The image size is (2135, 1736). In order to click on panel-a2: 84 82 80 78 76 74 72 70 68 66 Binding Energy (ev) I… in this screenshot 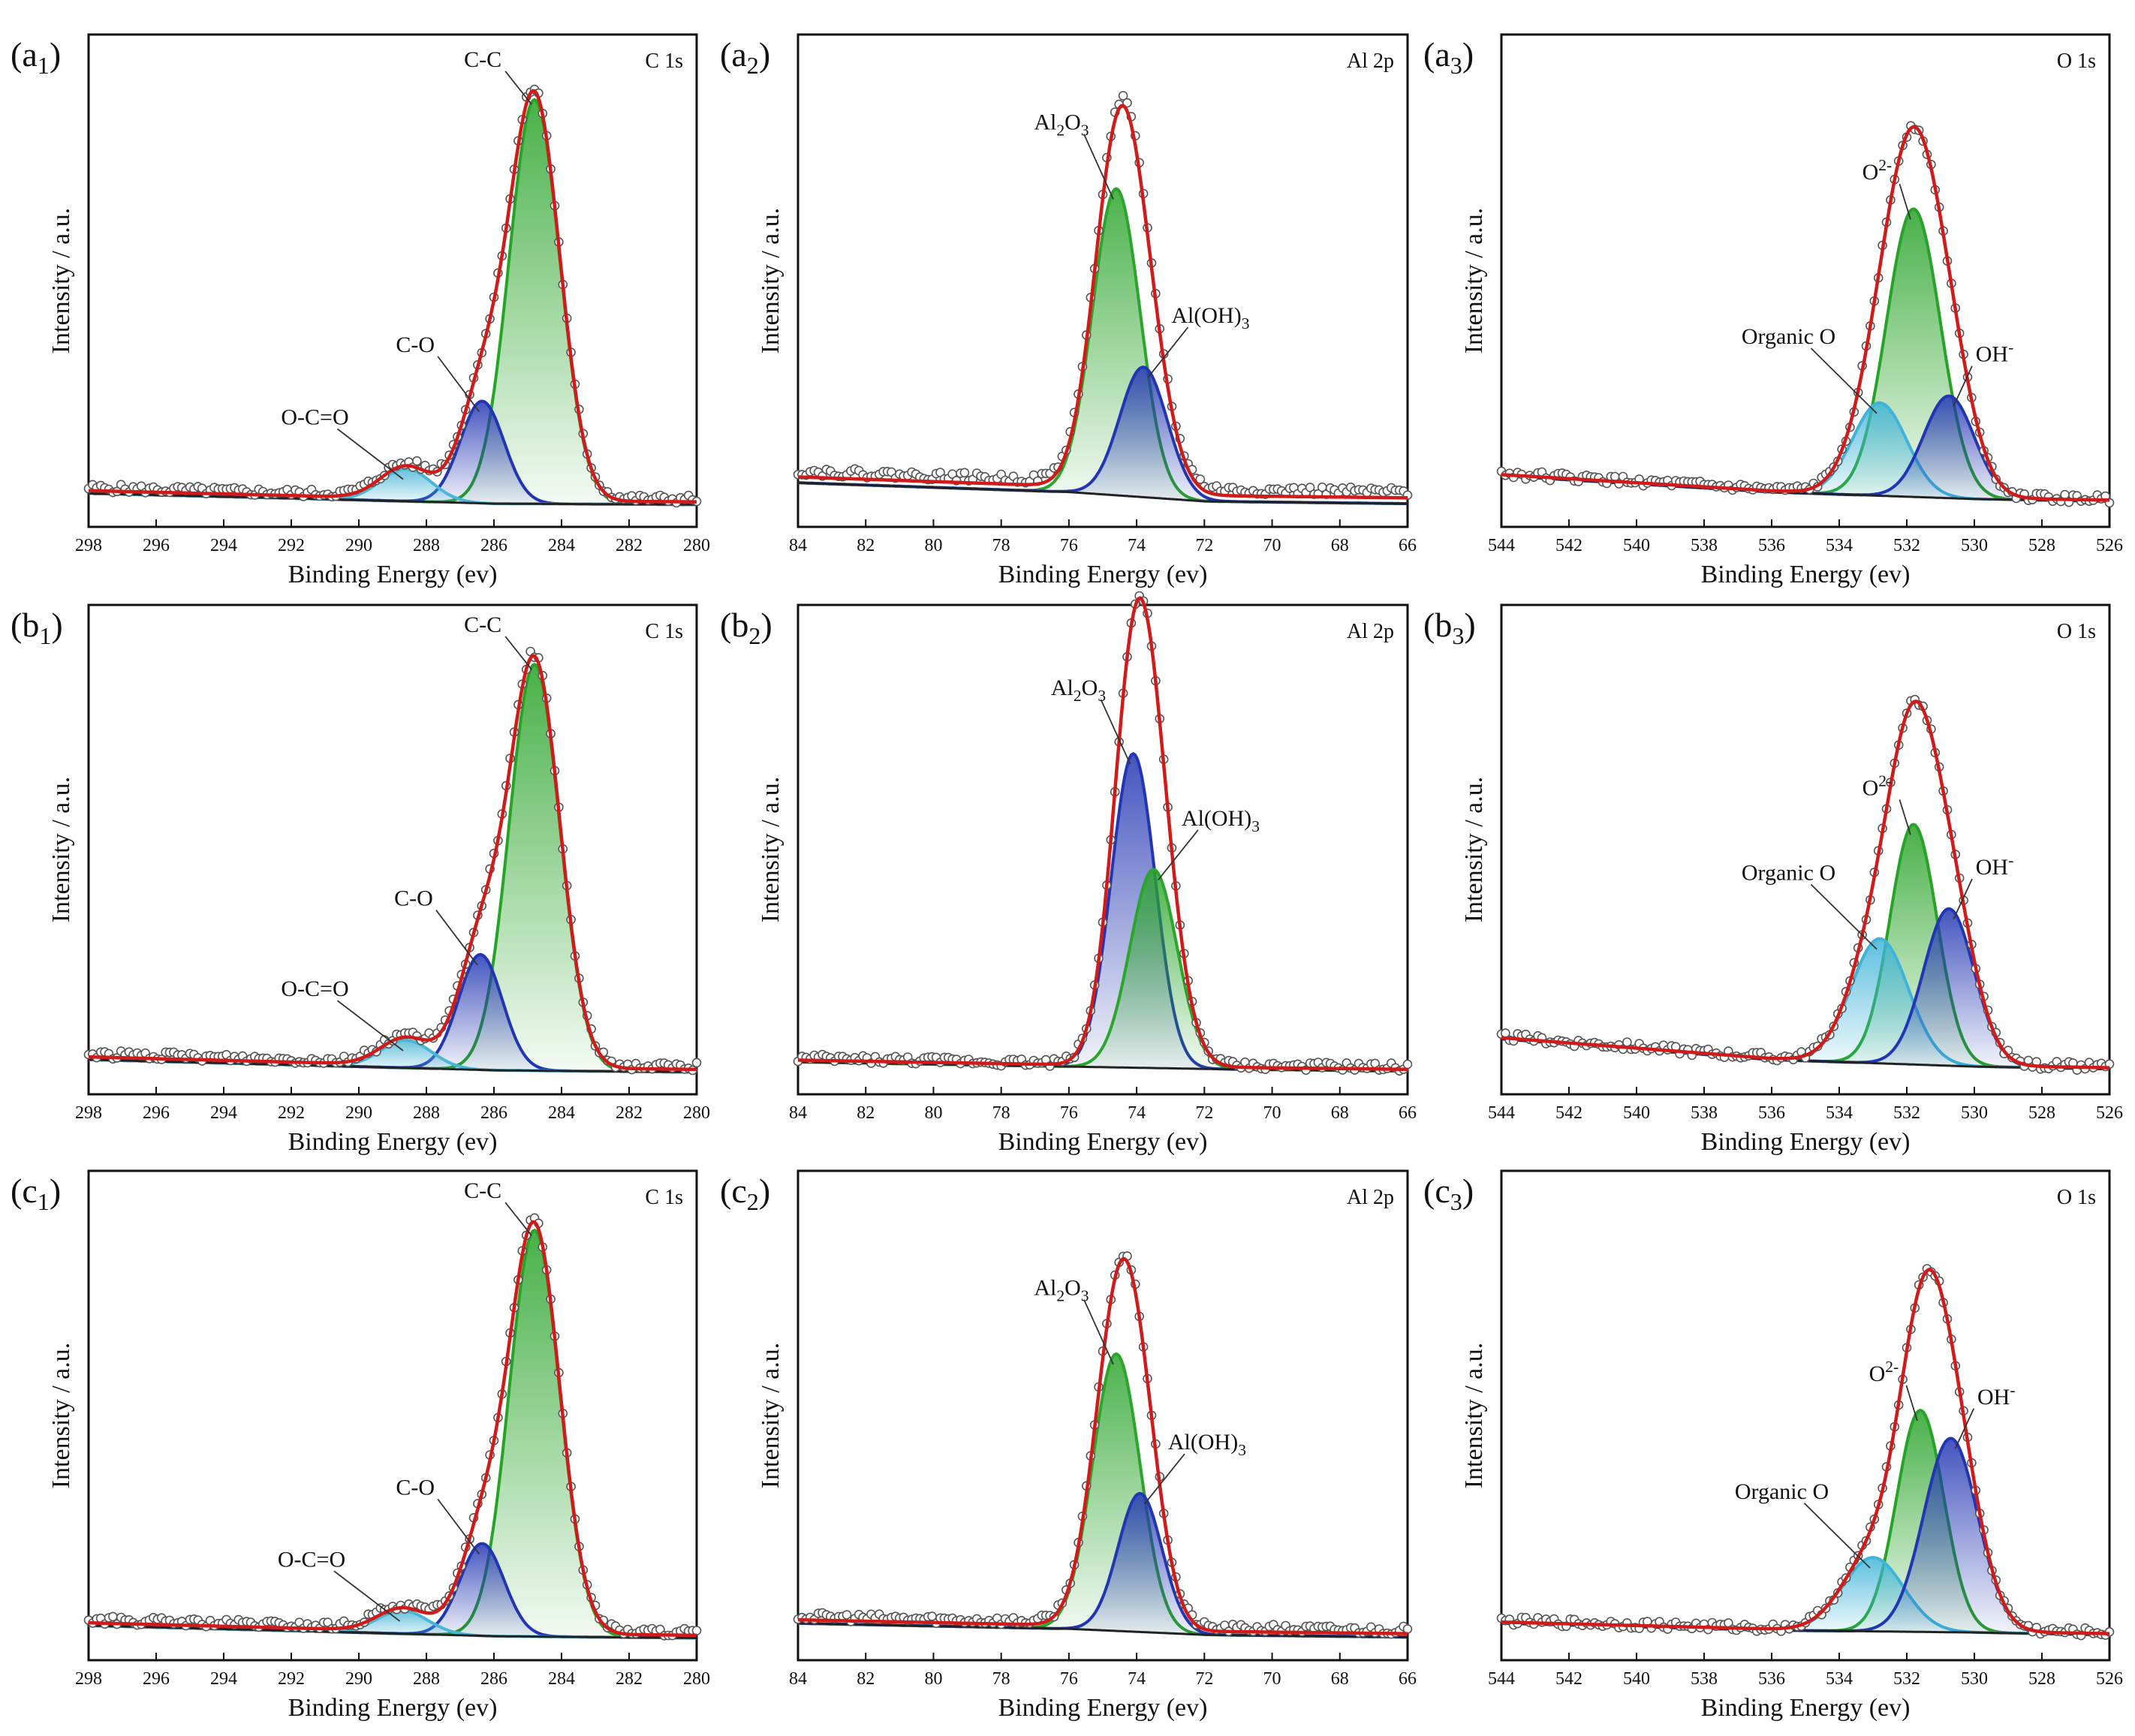, I will do `click(1068, 310)`.